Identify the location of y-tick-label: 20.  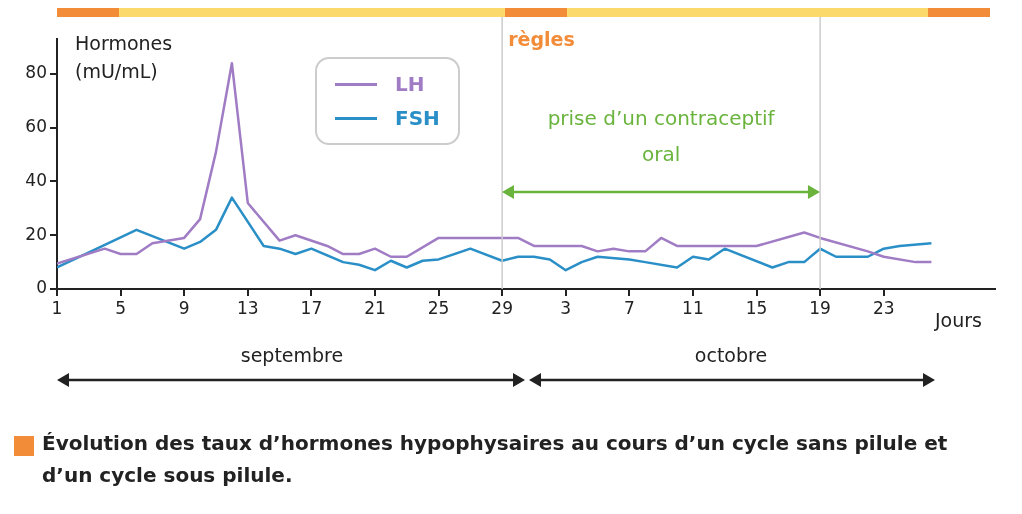
(36, 233).